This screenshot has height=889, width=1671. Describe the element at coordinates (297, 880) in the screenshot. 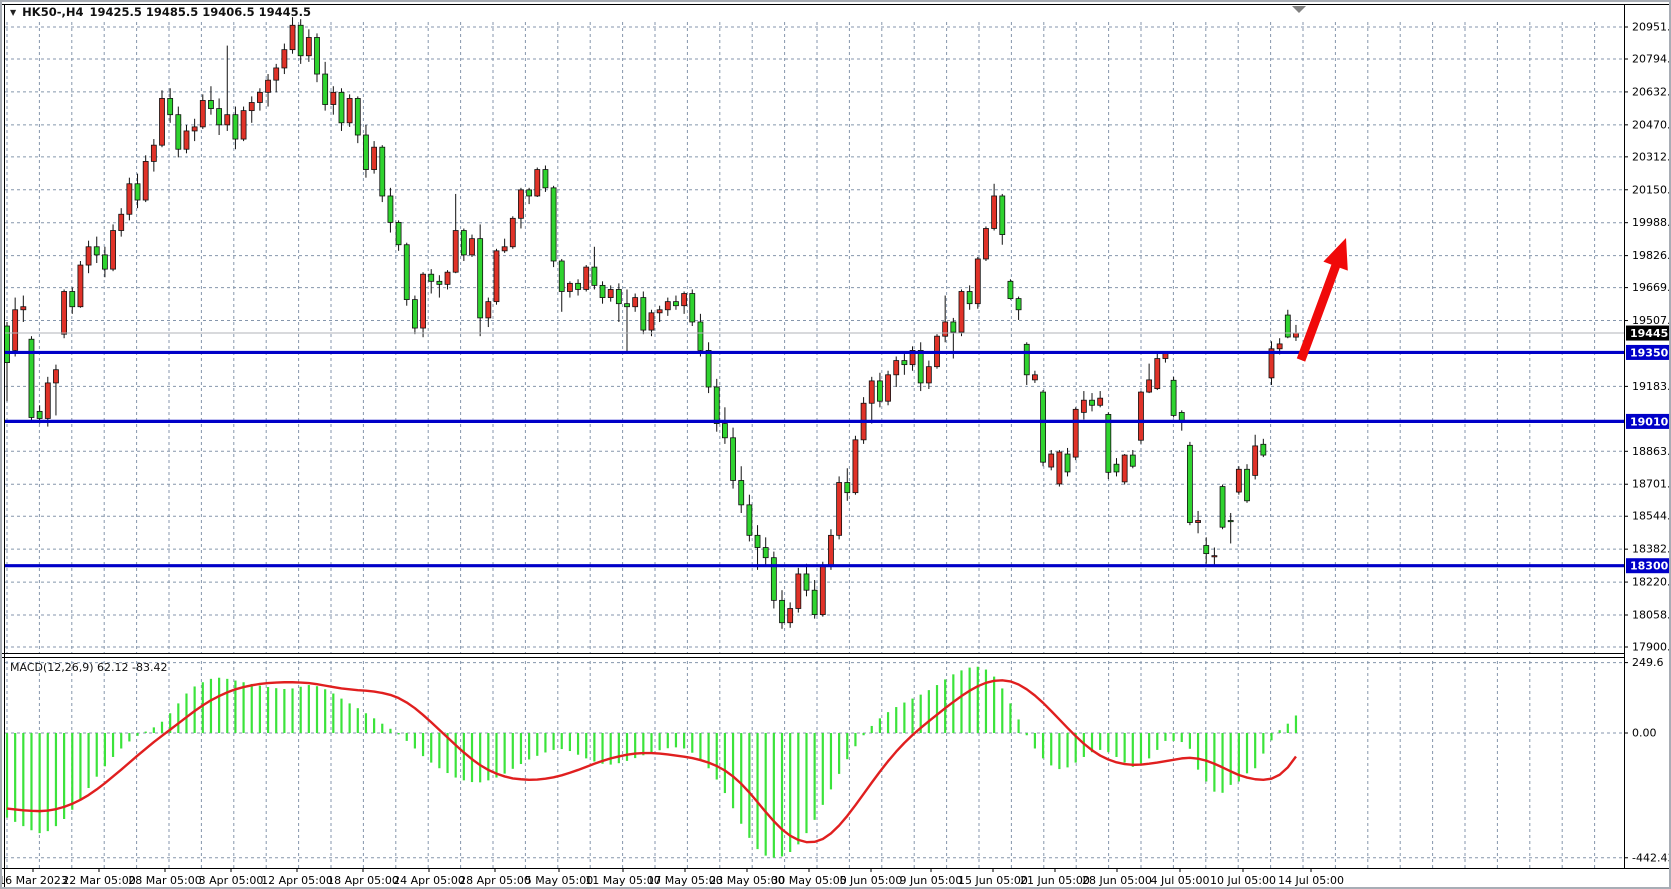

I see `svg-text: 12 Apr 05:00` at that location.